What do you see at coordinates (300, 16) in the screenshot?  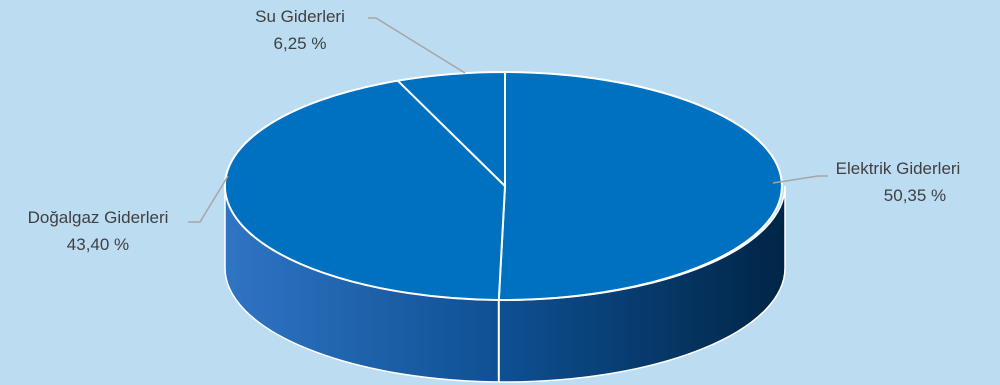 I see `slice-name-label-3: Su Giderleri` at bounding box center [300, 16].